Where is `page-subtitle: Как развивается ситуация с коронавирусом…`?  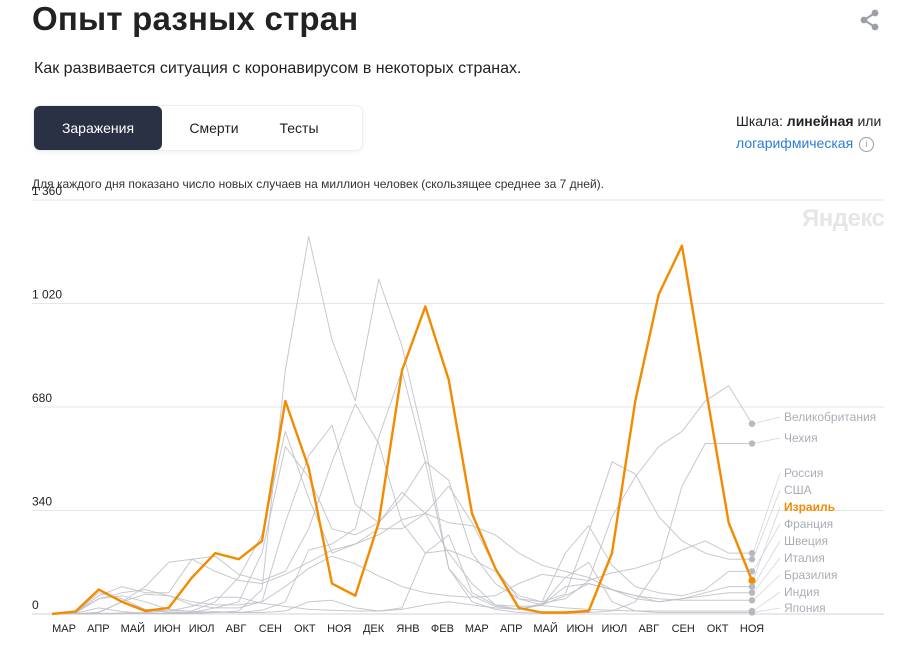
page-subtitle: Как развивается ситуация с коронавирусом… is located at coordinates (278, 68).